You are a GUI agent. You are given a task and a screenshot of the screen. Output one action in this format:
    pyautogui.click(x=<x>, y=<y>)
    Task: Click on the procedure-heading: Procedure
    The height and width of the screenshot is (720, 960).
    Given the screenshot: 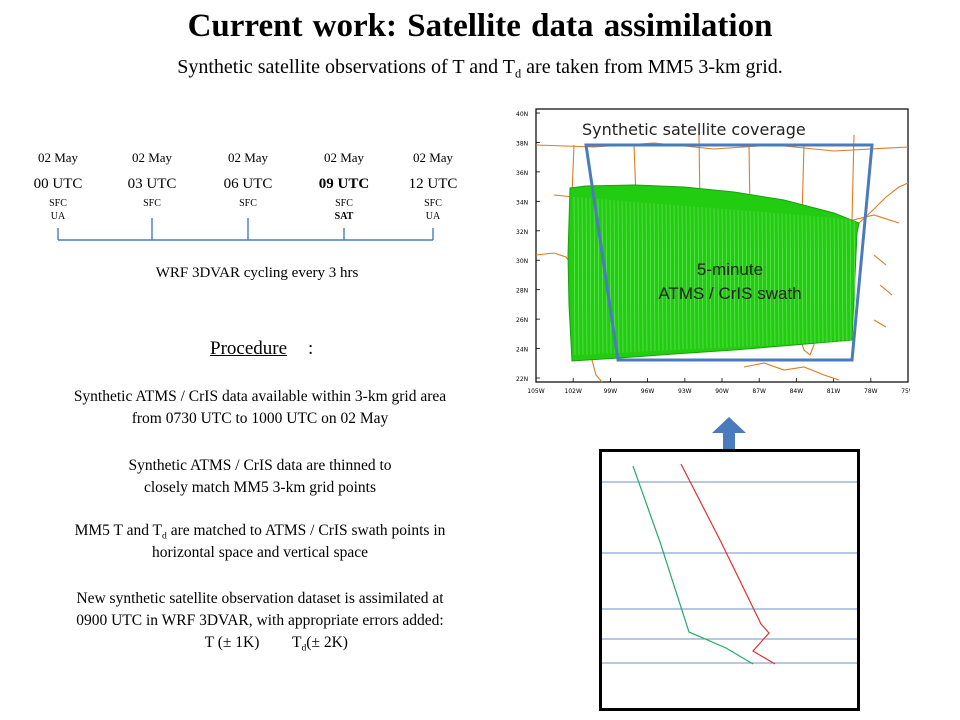 What is the action you would take?
    pyautogui.click(x=249, y=348)
    